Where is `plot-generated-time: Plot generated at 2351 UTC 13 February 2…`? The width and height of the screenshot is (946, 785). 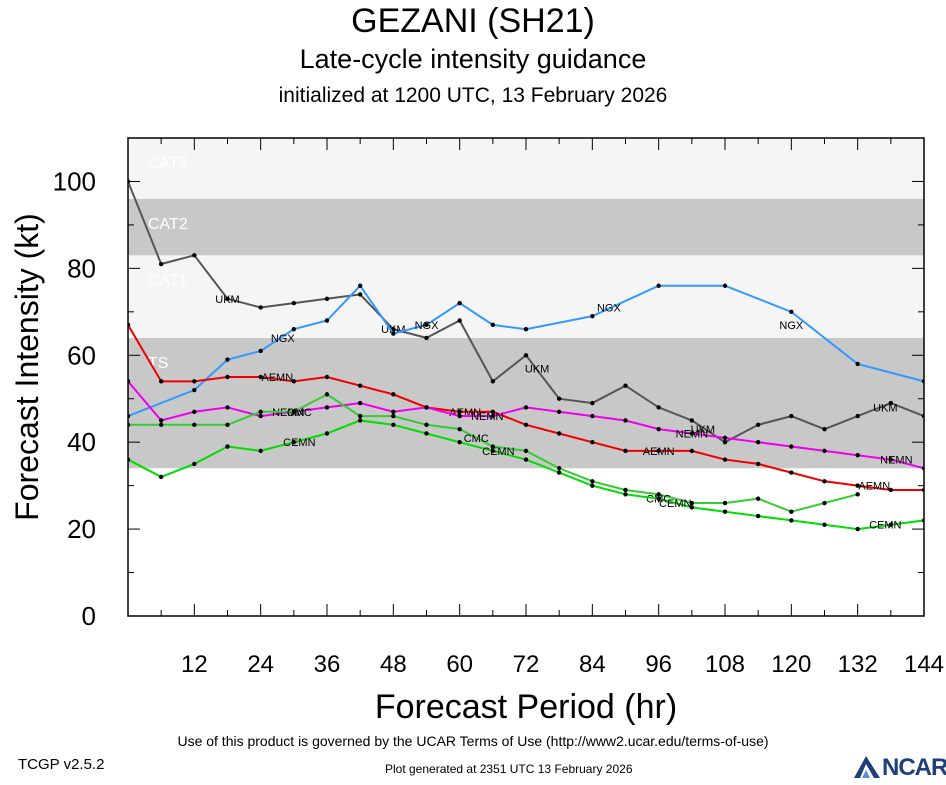 plot-generated-time: Plot generated at 2351 UTC 13 February 2… is located at coordinates (509, 769).